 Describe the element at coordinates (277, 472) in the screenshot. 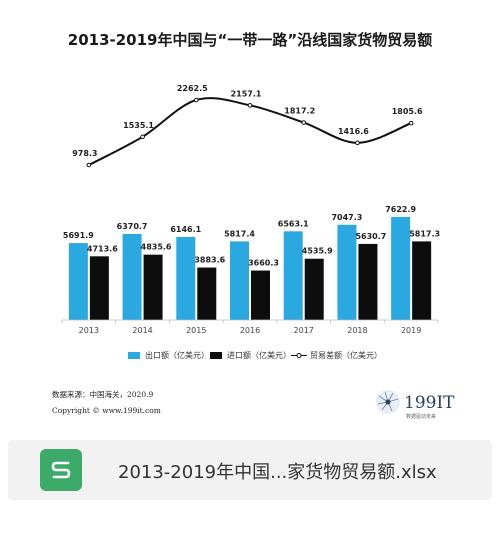

I see `file-name: 2013-2019年中国...家货物贸易额.xlsx` at that location.